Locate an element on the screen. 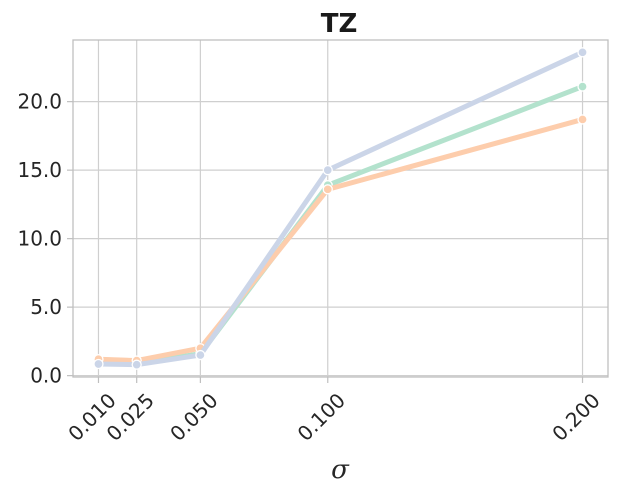 The image size is (622, 494). y-tick-label: 0.0 is located at coordinates (46, 376).